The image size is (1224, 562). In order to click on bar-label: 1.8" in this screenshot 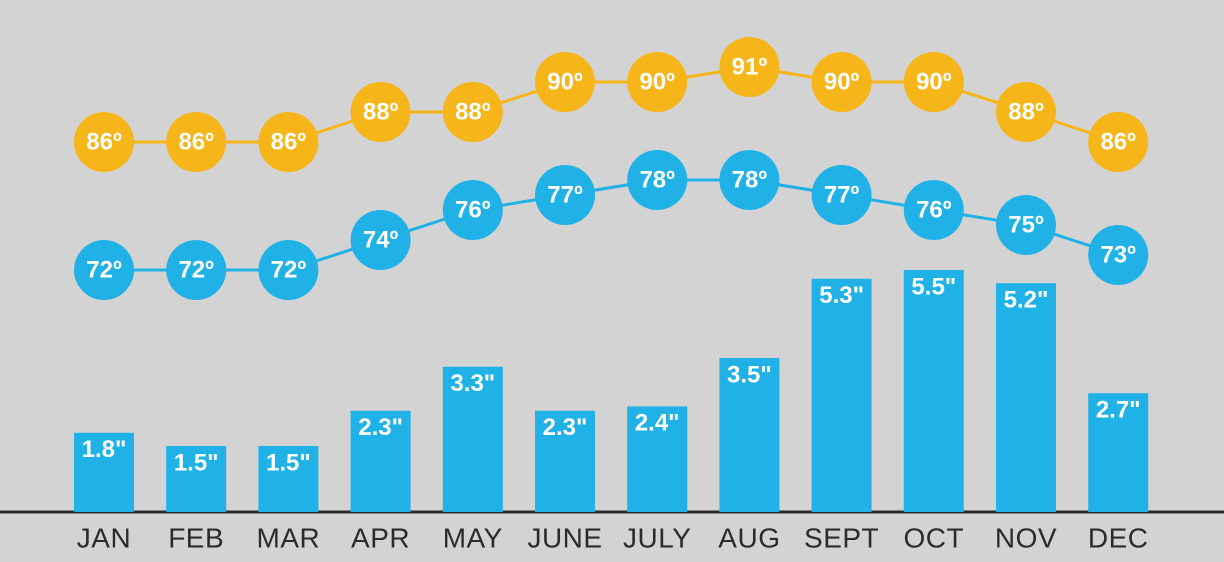, I will do `click(104, 449)`.